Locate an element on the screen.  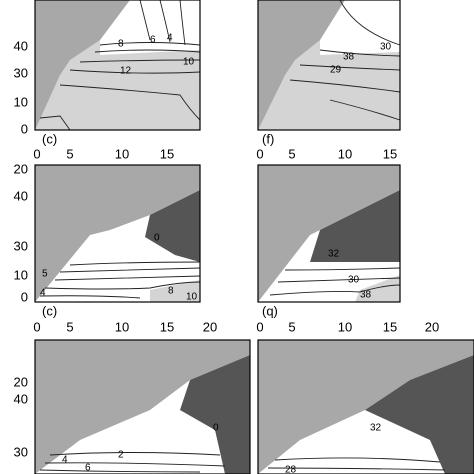
contour-label: 28 is located at coordinates (291, 469).